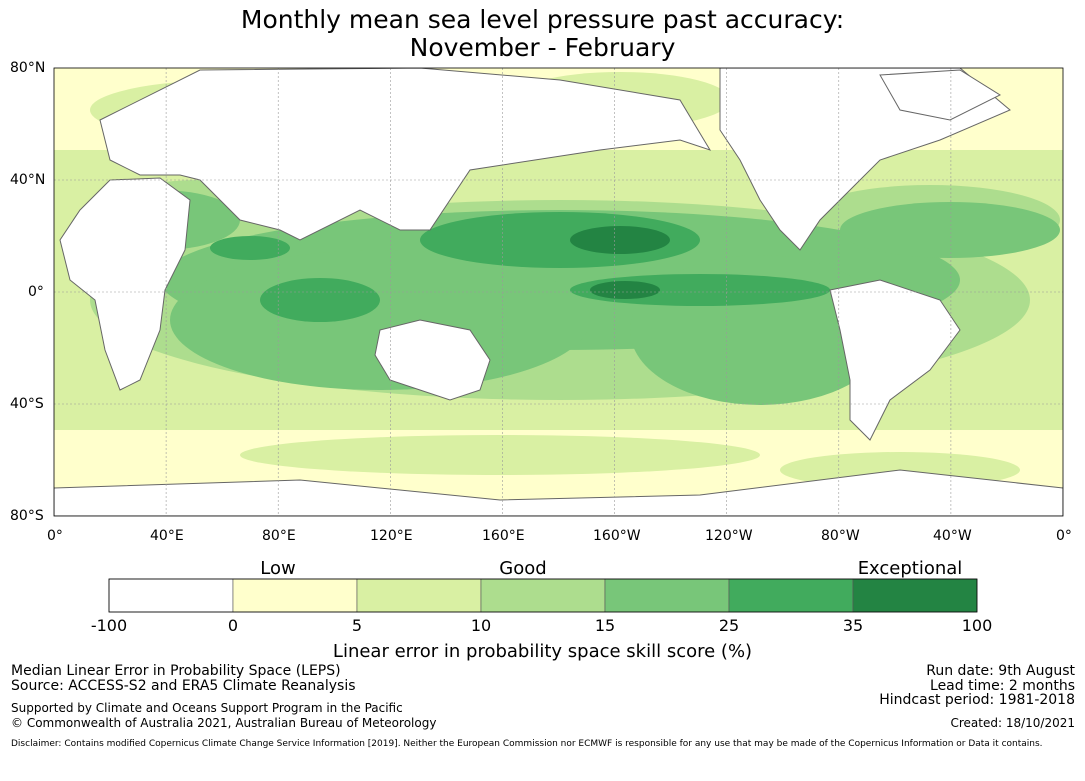  I want to click on lon-tick-80e: 80°E, so click(279, 536).